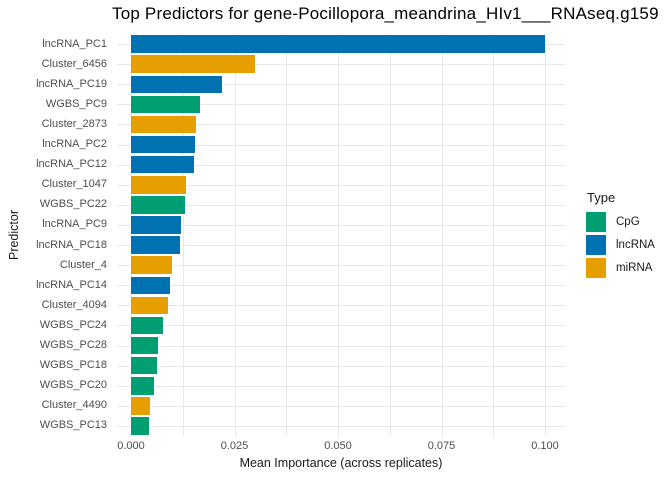 The height and width of the screenshot is (480, 672). Describe the element at coordinates (73, 425) in the screenshot. I see `y-axis-label: WGBS_PC13` at that location.